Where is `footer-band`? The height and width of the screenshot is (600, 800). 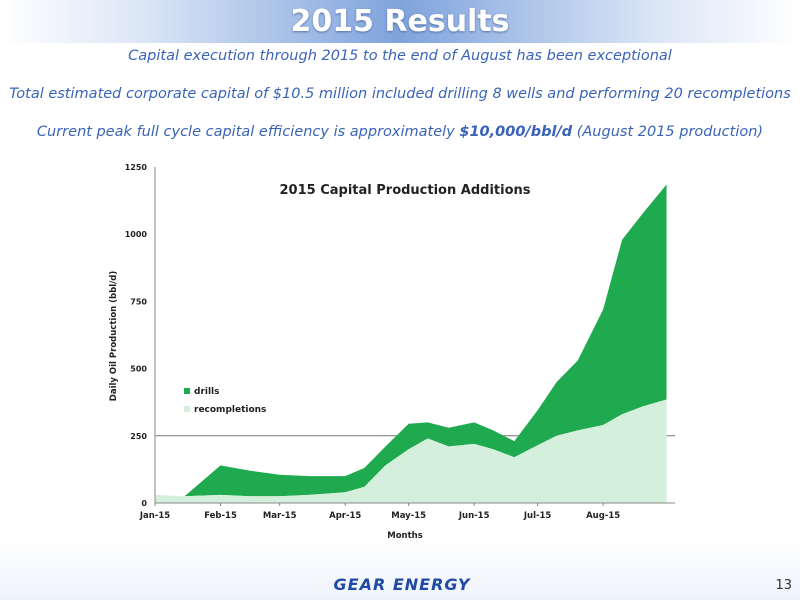
footer-band is located at coordinates (400, 570).